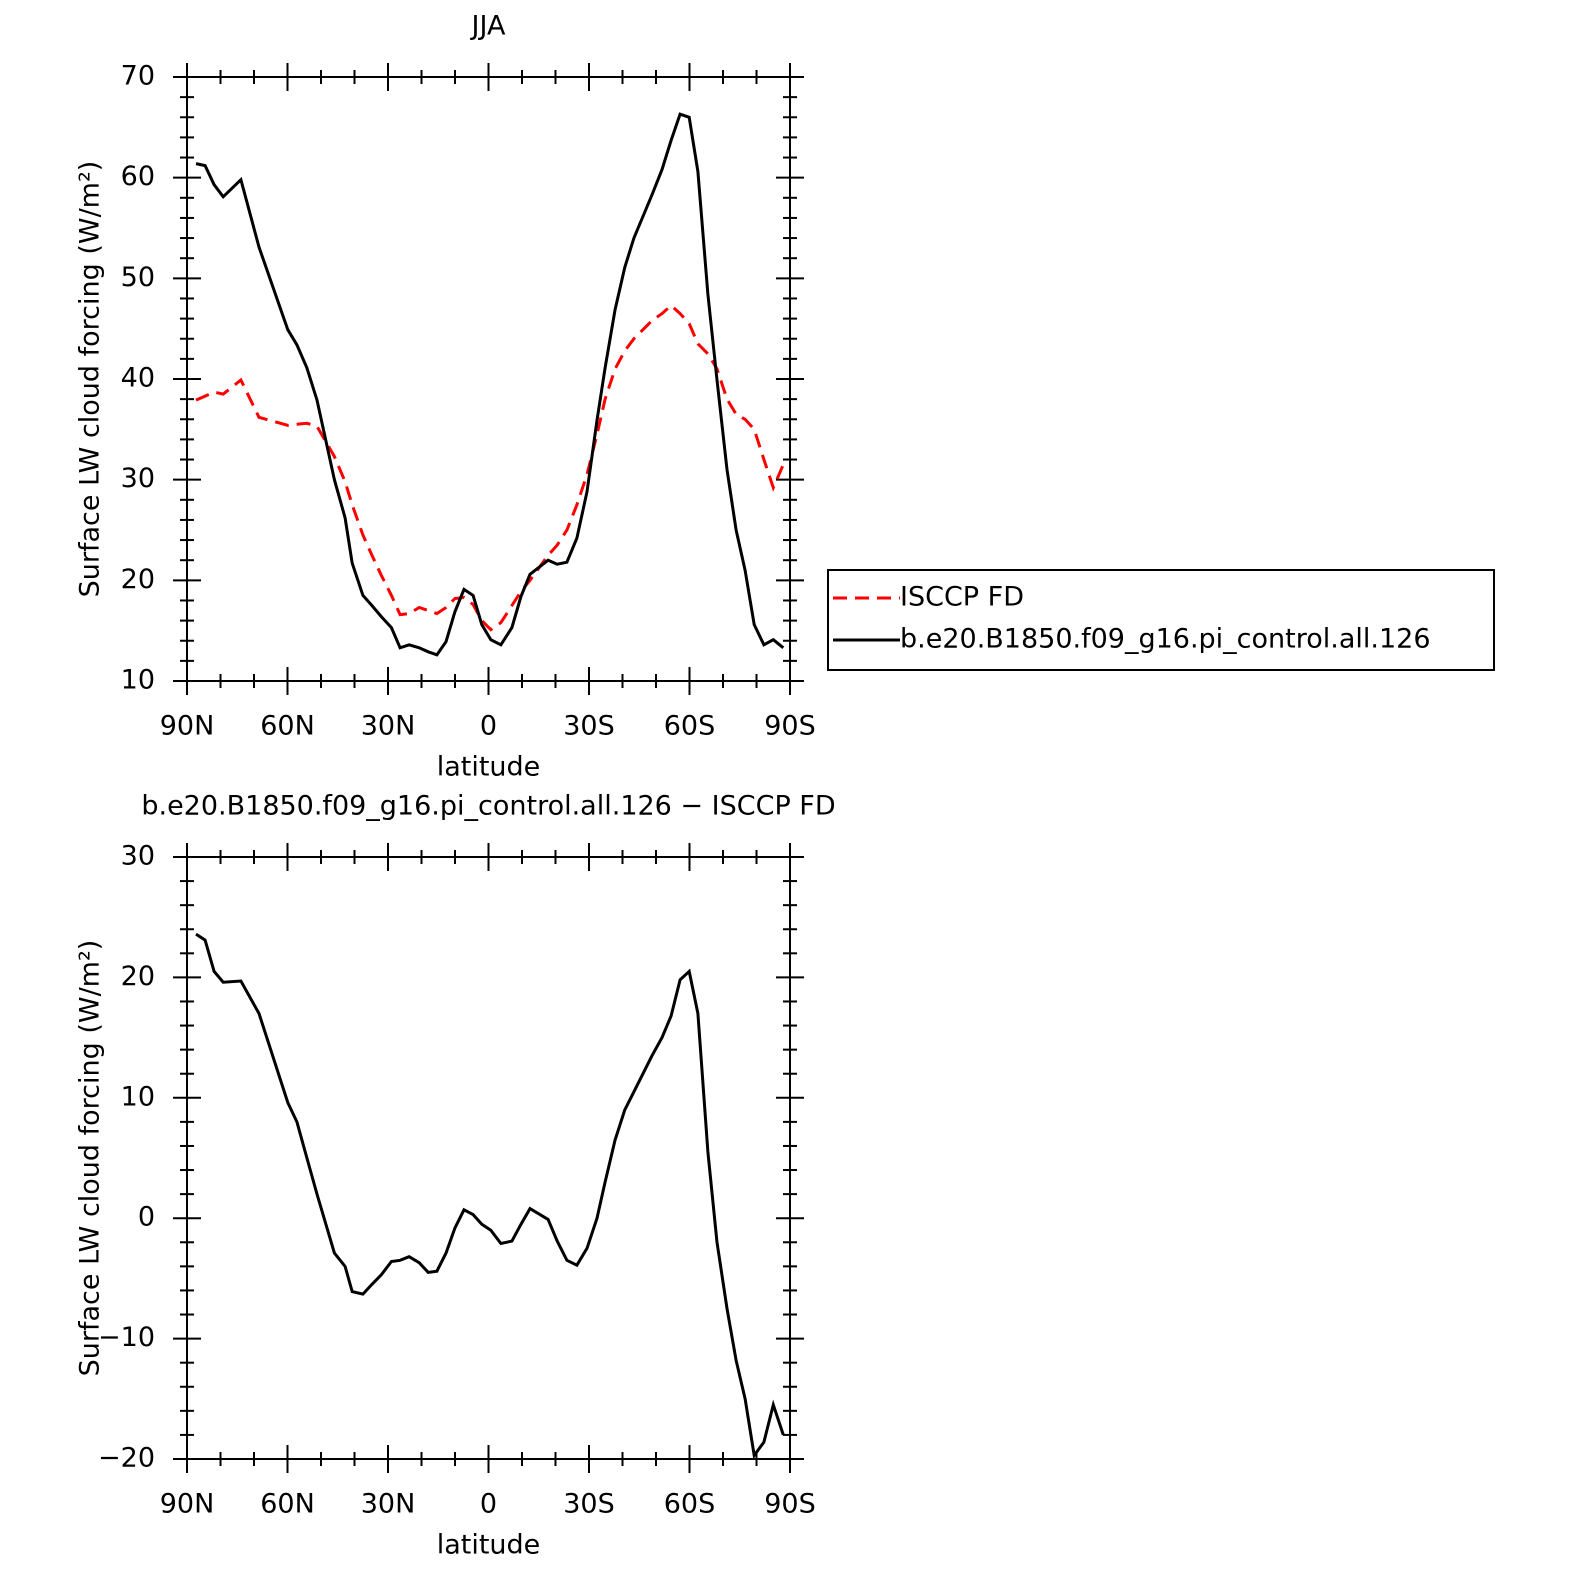  I want to click on legend-label: b.e20.B1850.f09_g16.pi_control.all.126, so click(1165, 639).